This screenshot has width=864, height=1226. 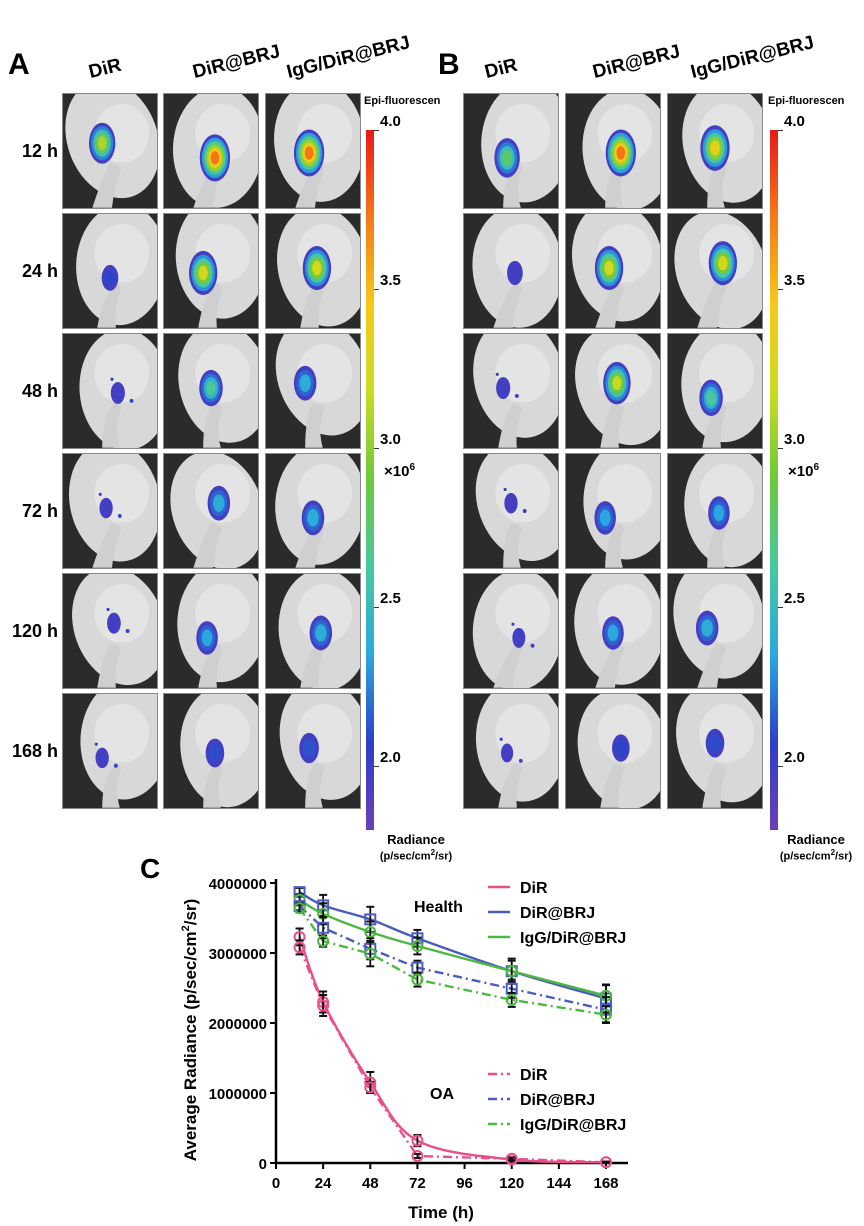 What do you see at coordinates (390, 121) in the screenshot?
I see `colorbar-tick-label: 4.0` at bounding box center [390, 121].